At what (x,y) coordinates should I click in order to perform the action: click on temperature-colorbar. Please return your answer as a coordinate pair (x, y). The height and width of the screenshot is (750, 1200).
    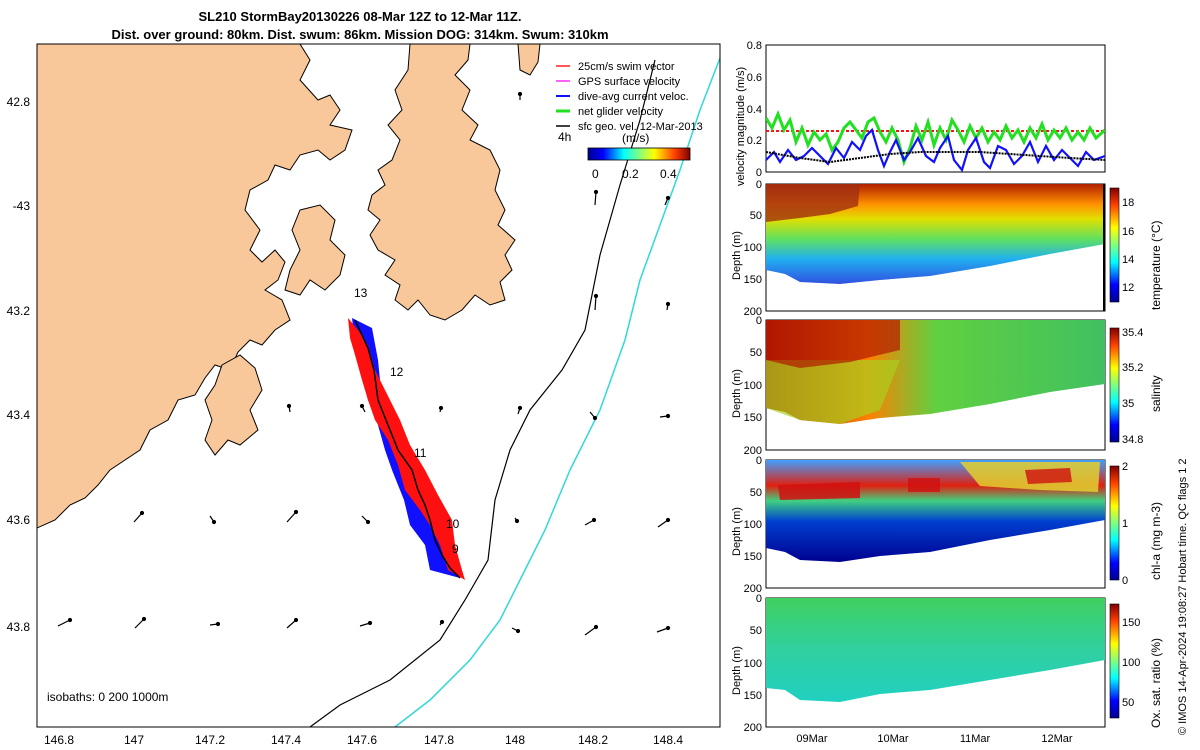
    Looking at the image, I should click on (1114, 245).